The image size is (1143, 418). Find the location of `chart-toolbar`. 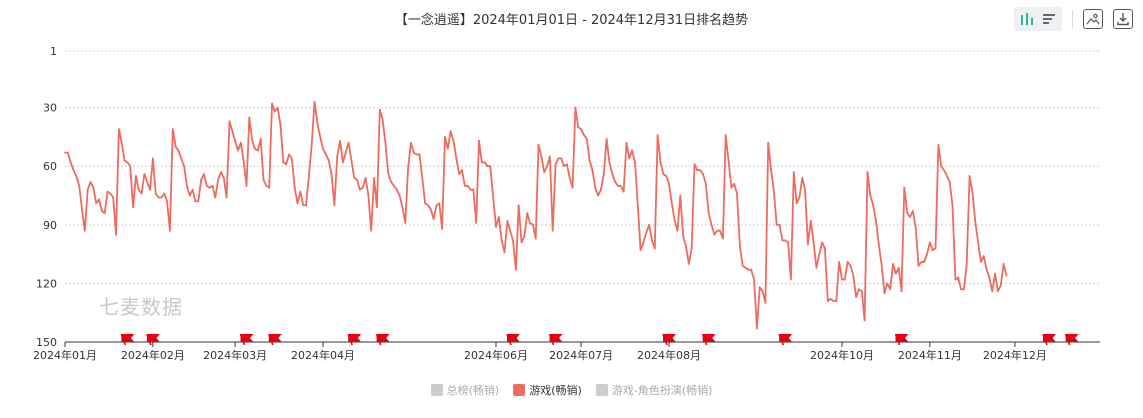

chart-toolbar is located at coordinates (1073, 19).